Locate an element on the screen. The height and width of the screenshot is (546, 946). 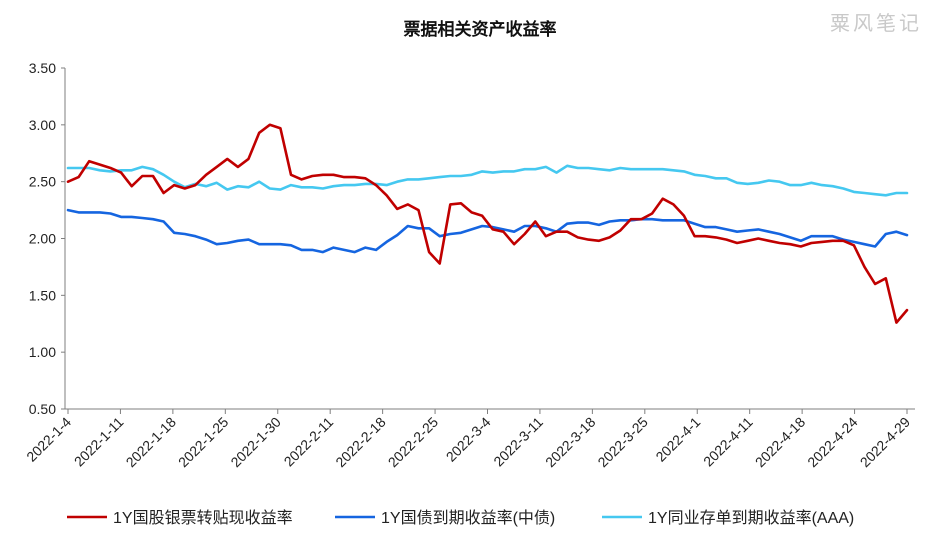
x-tick-label: 2022-2-25 is located at coordinates (413, 442).